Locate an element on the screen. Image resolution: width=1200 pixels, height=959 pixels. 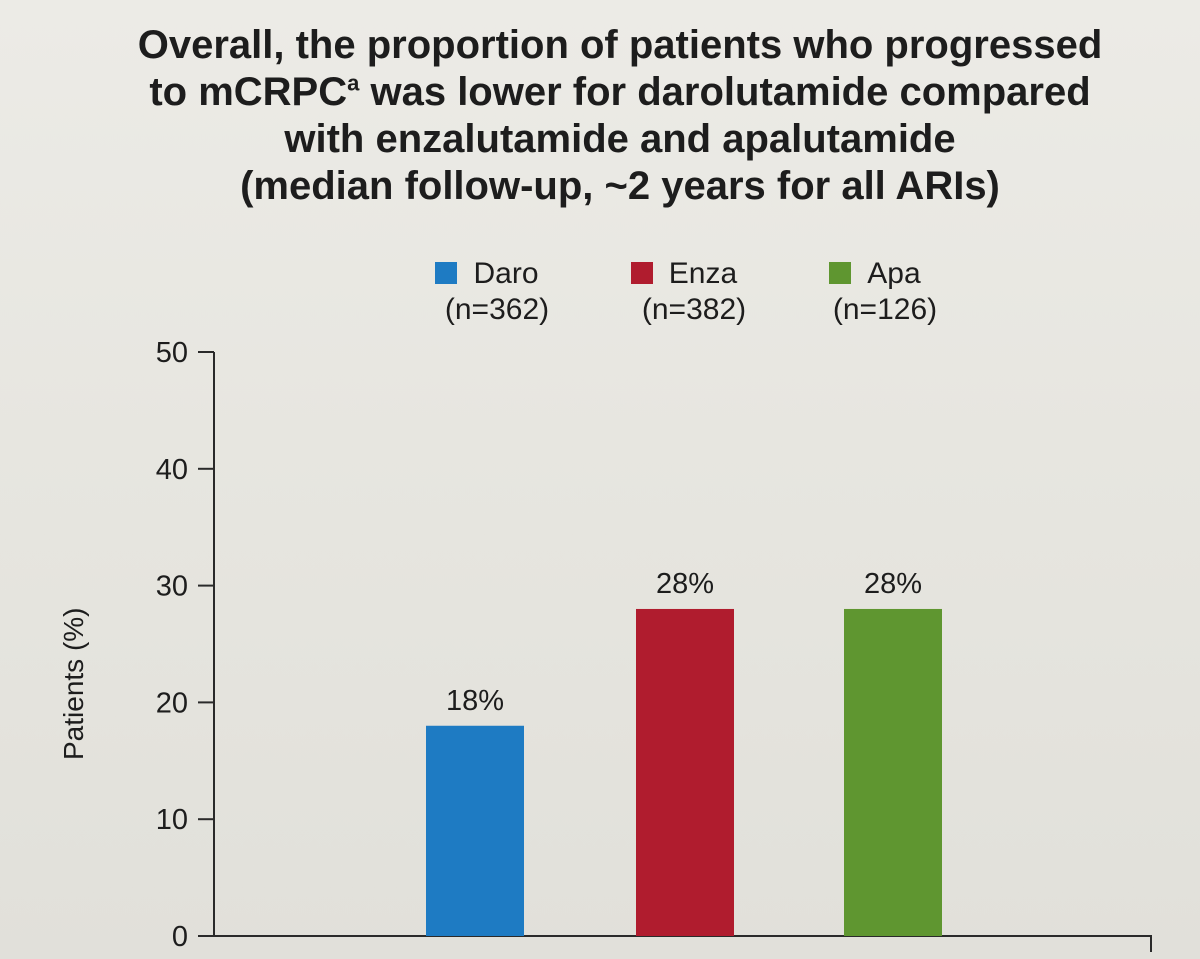
legend-label-apa: Apa is located at coordinates (894, 273).